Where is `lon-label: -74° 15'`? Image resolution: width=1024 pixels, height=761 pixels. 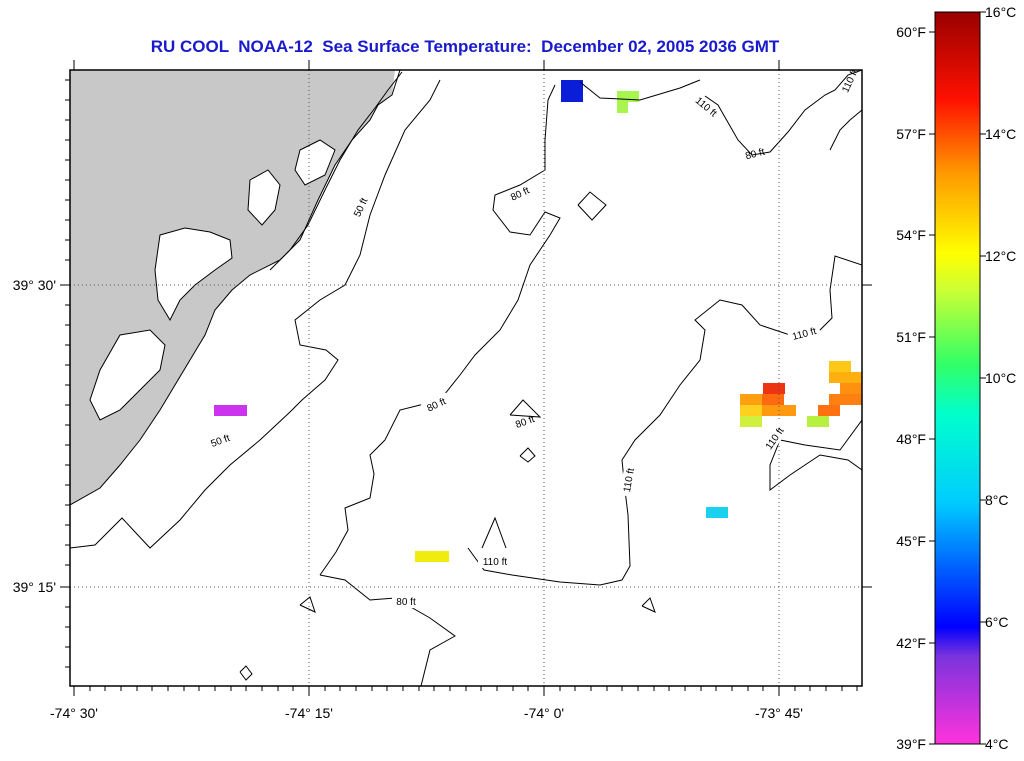
lon-label: -74° 15' is located at coordinates (309, 713).